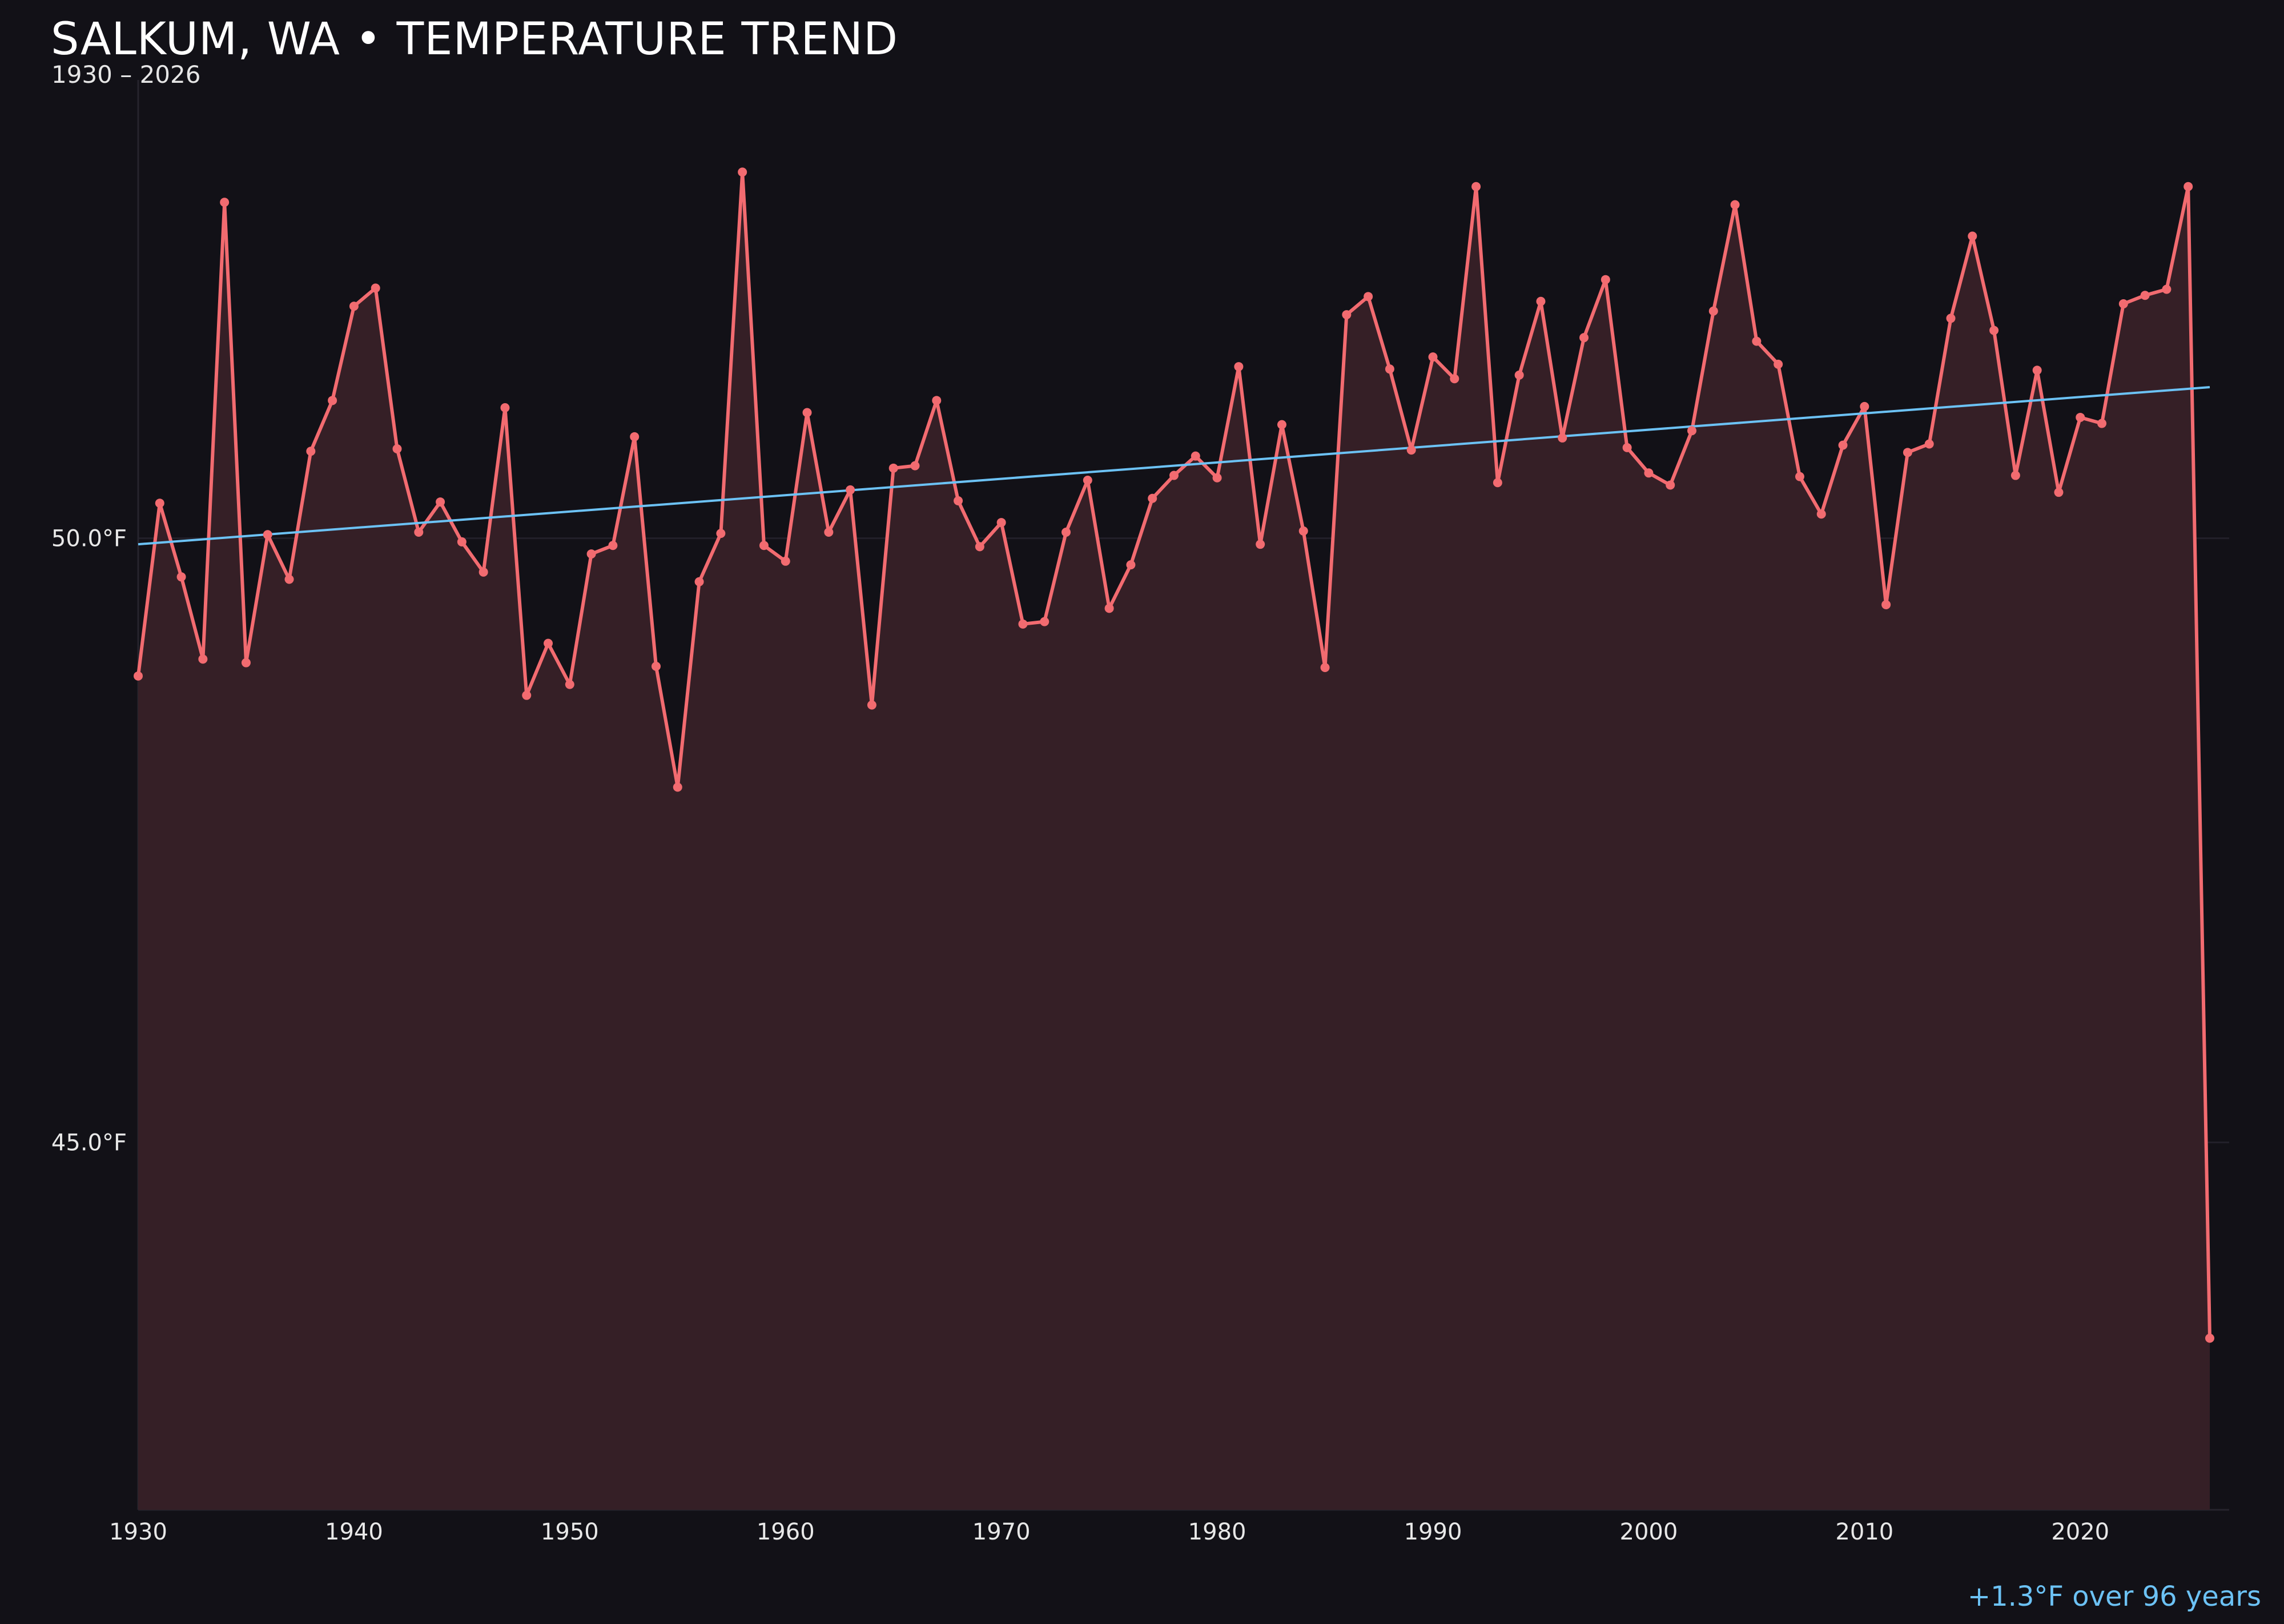 This screenshot has height=1624, width=2284. Describe the element at coordinates (1778, 364) in the screenshot. I see `data-point-2006` at that location.